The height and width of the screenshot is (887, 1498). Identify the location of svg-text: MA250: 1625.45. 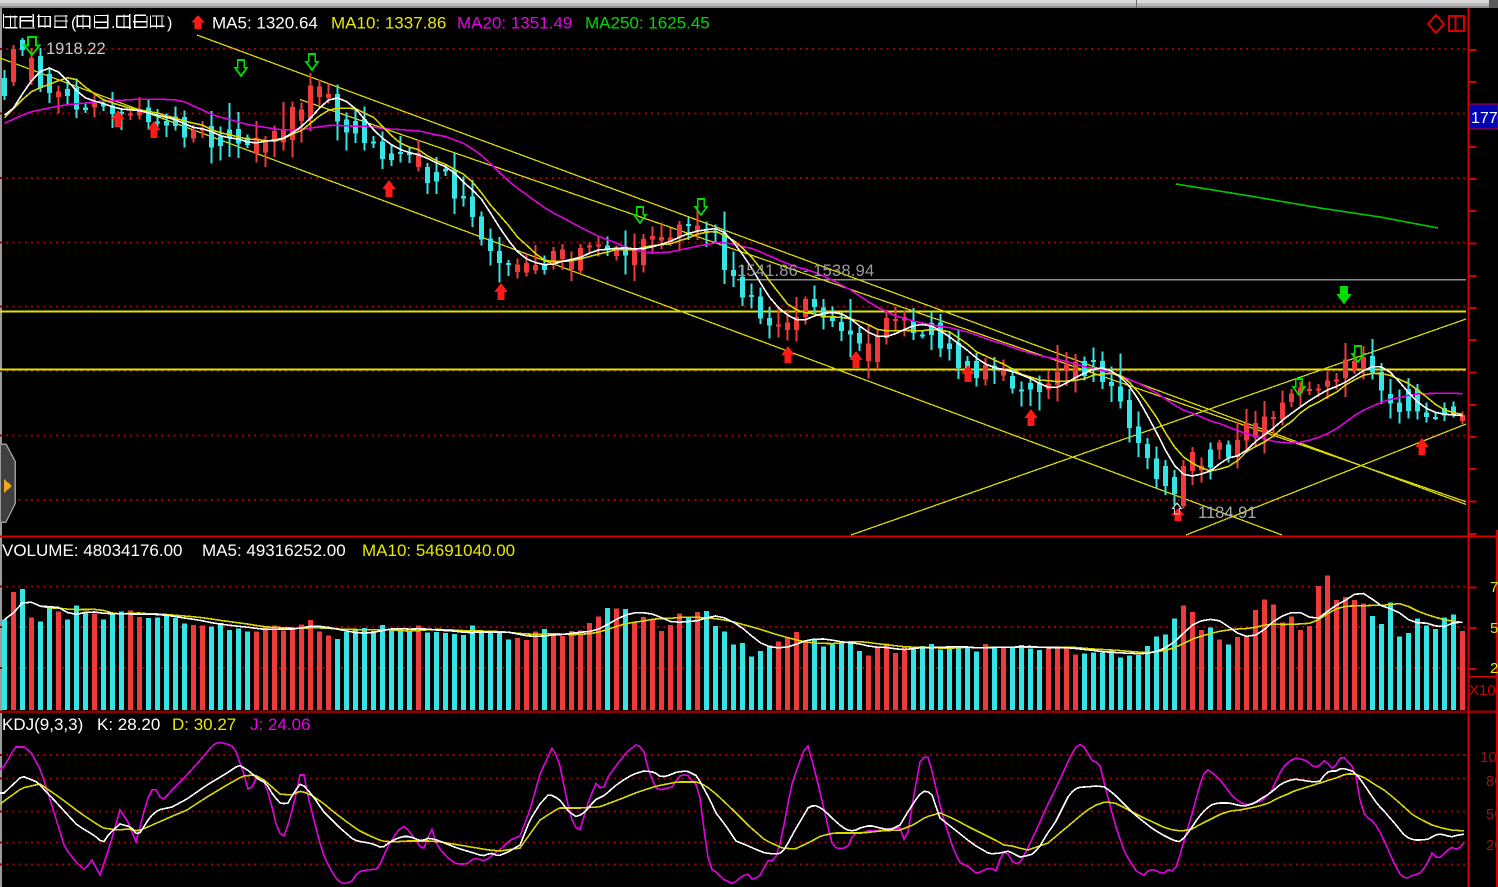
(647, 23).